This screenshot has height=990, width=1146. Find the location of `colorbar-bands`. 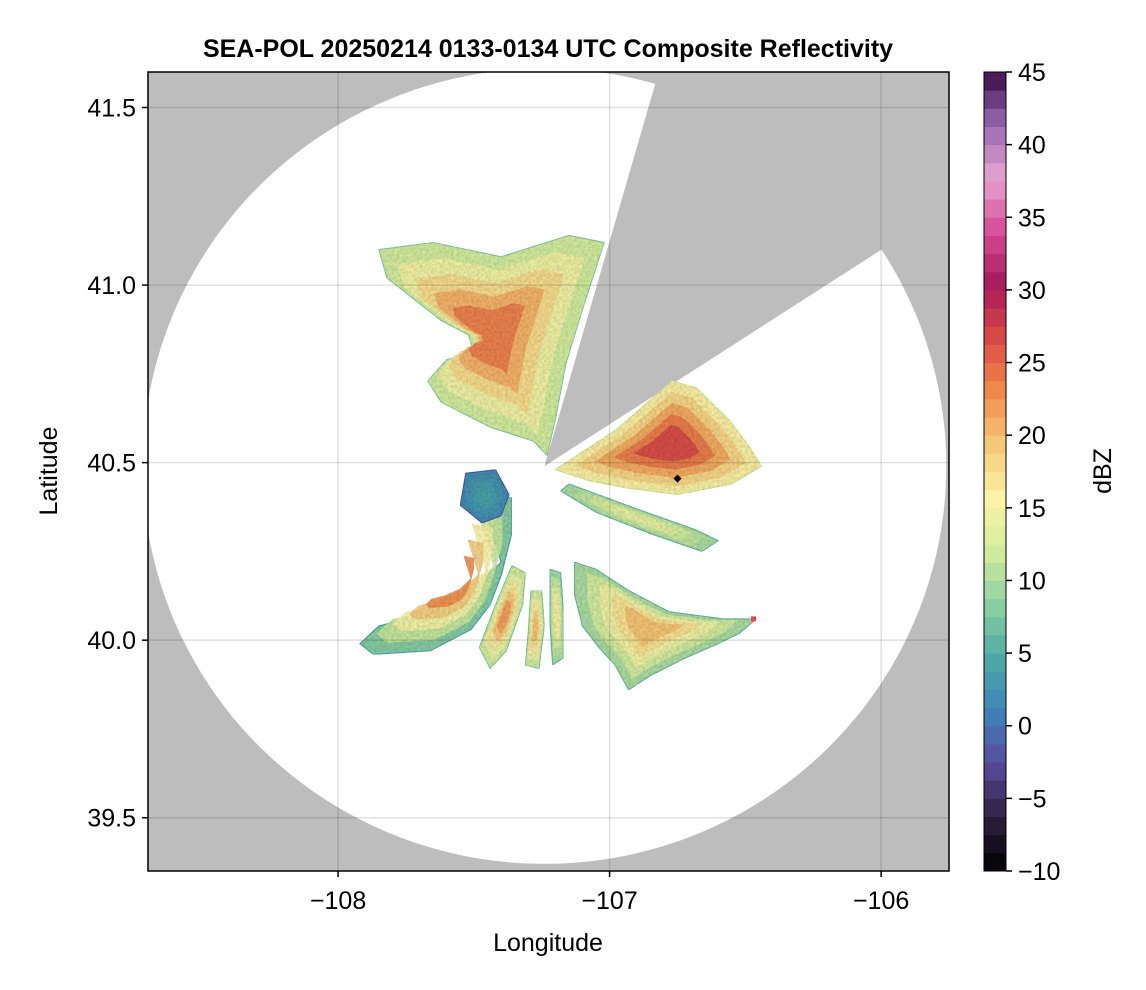

colorbar-bands is located at coordinates (995, 472).